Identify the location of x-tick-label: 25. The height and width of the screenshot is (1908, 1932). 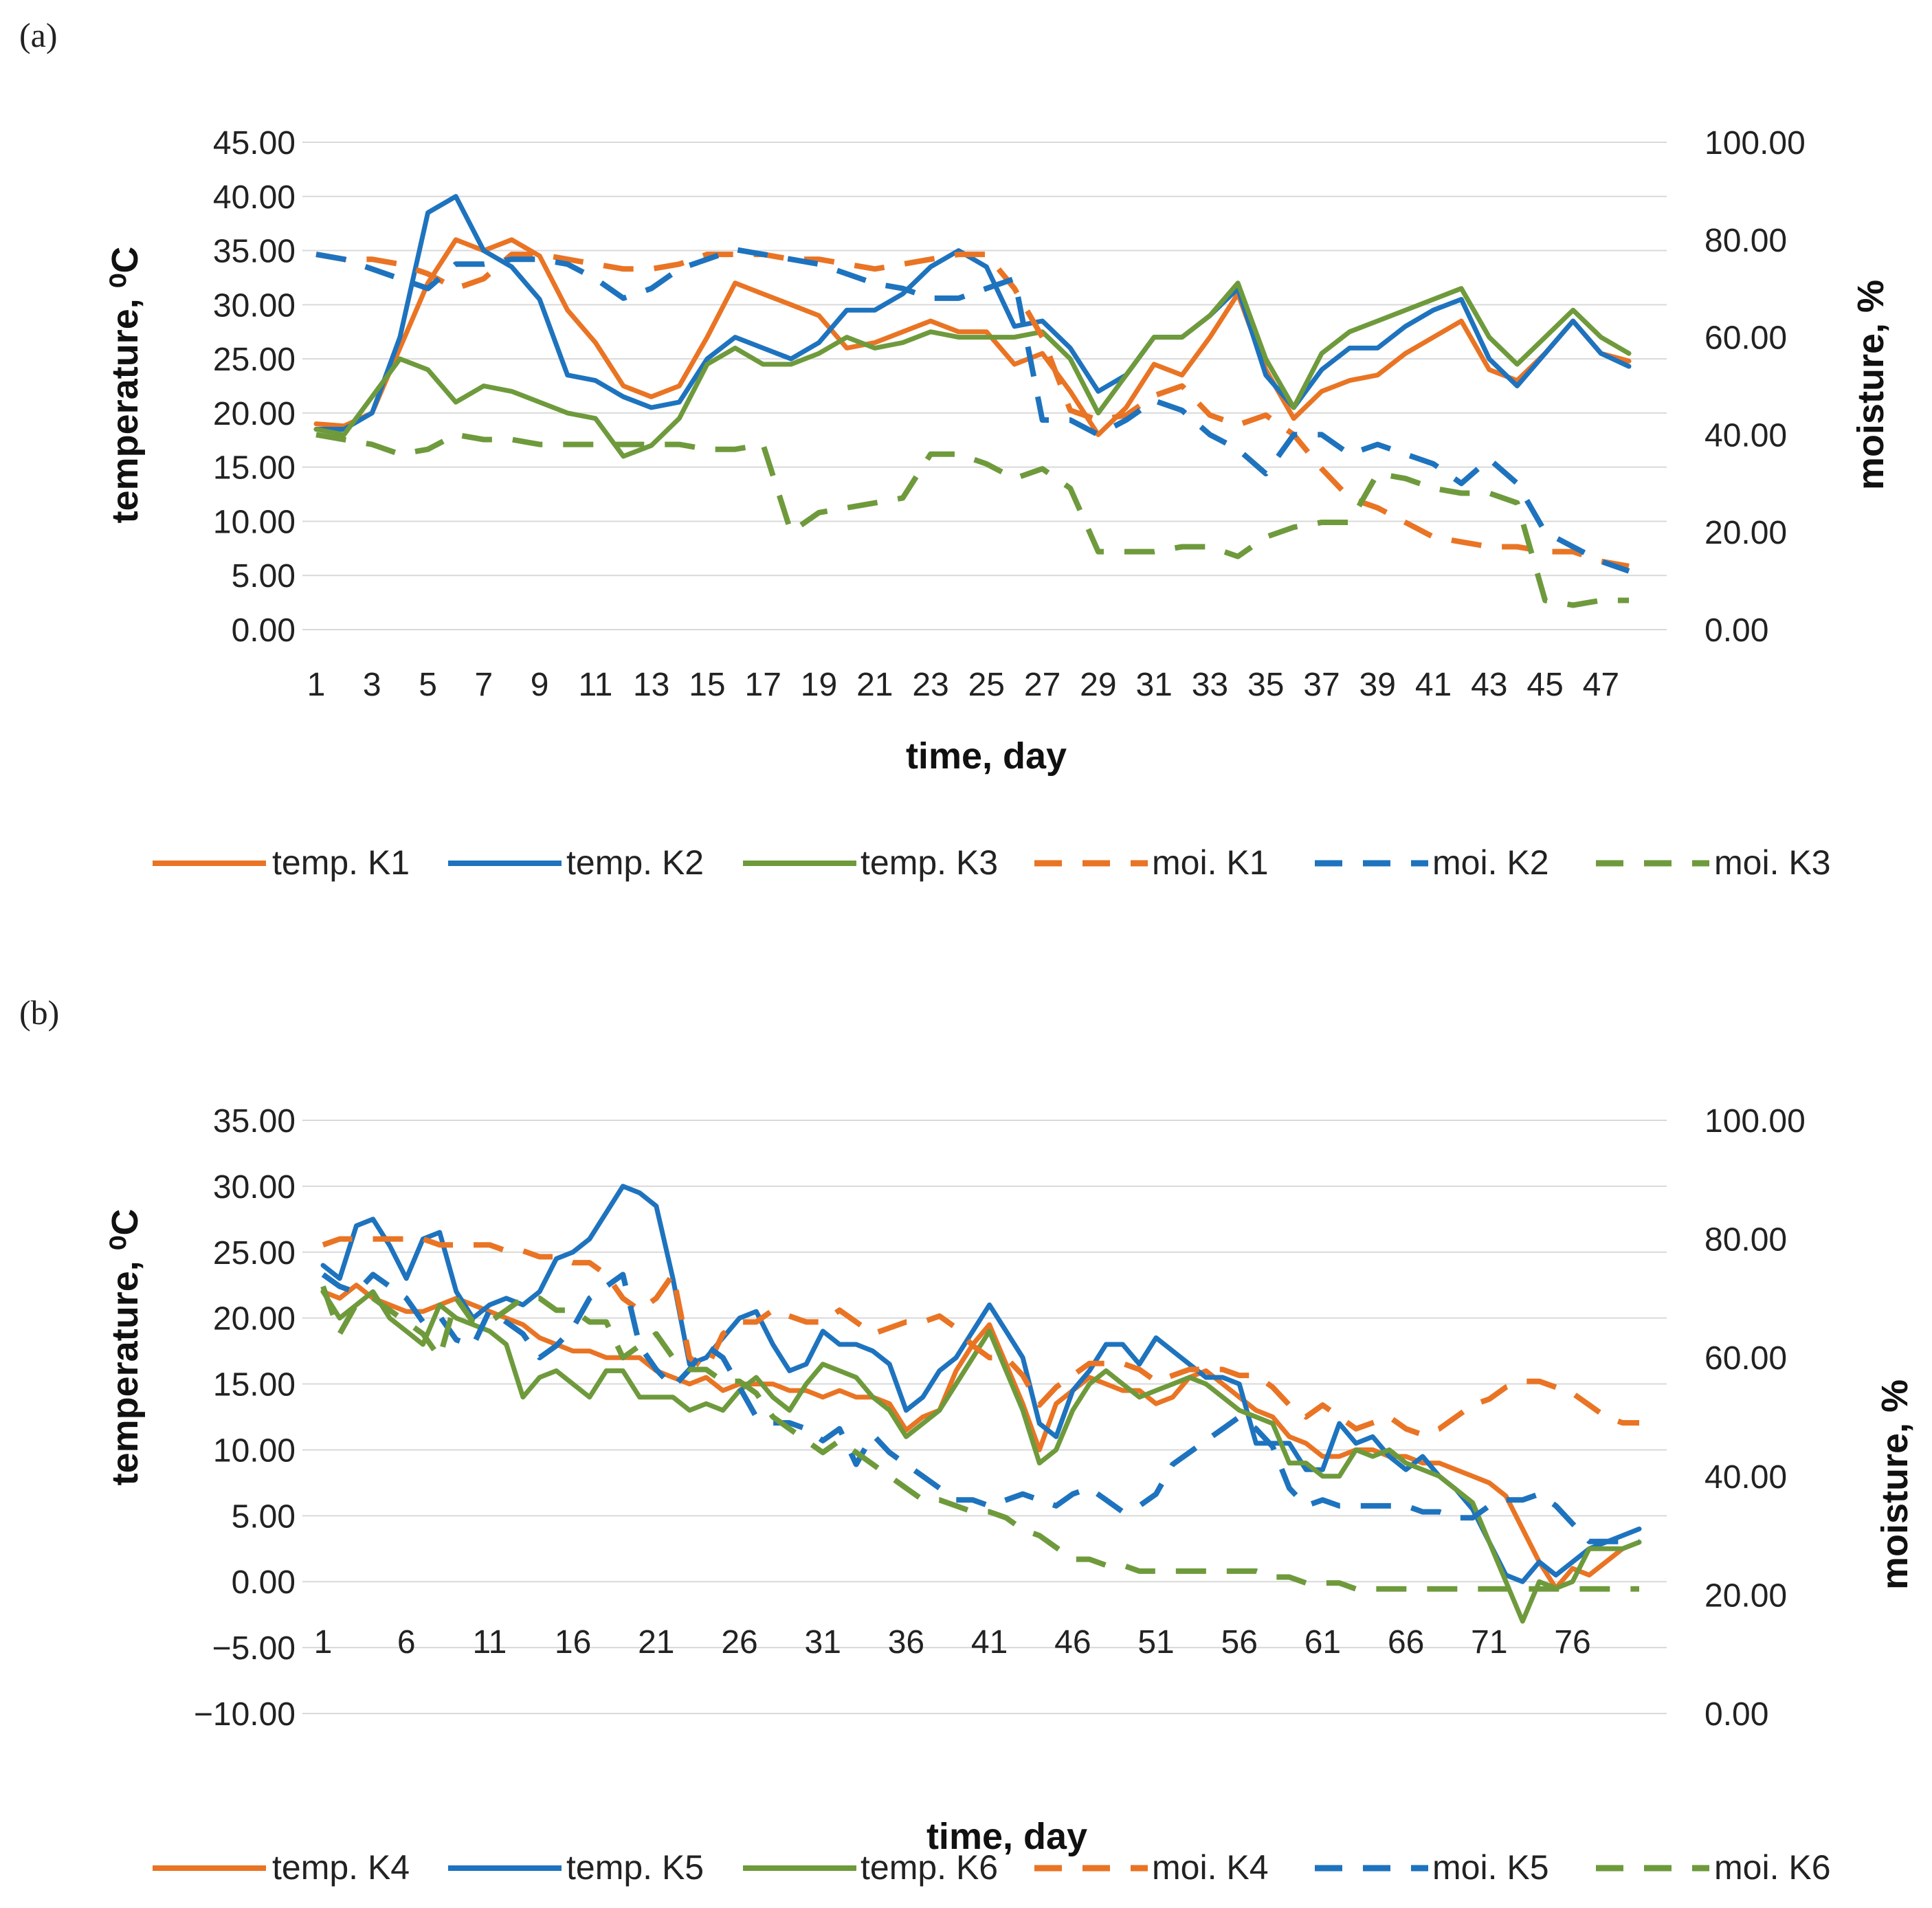
(986, 685).